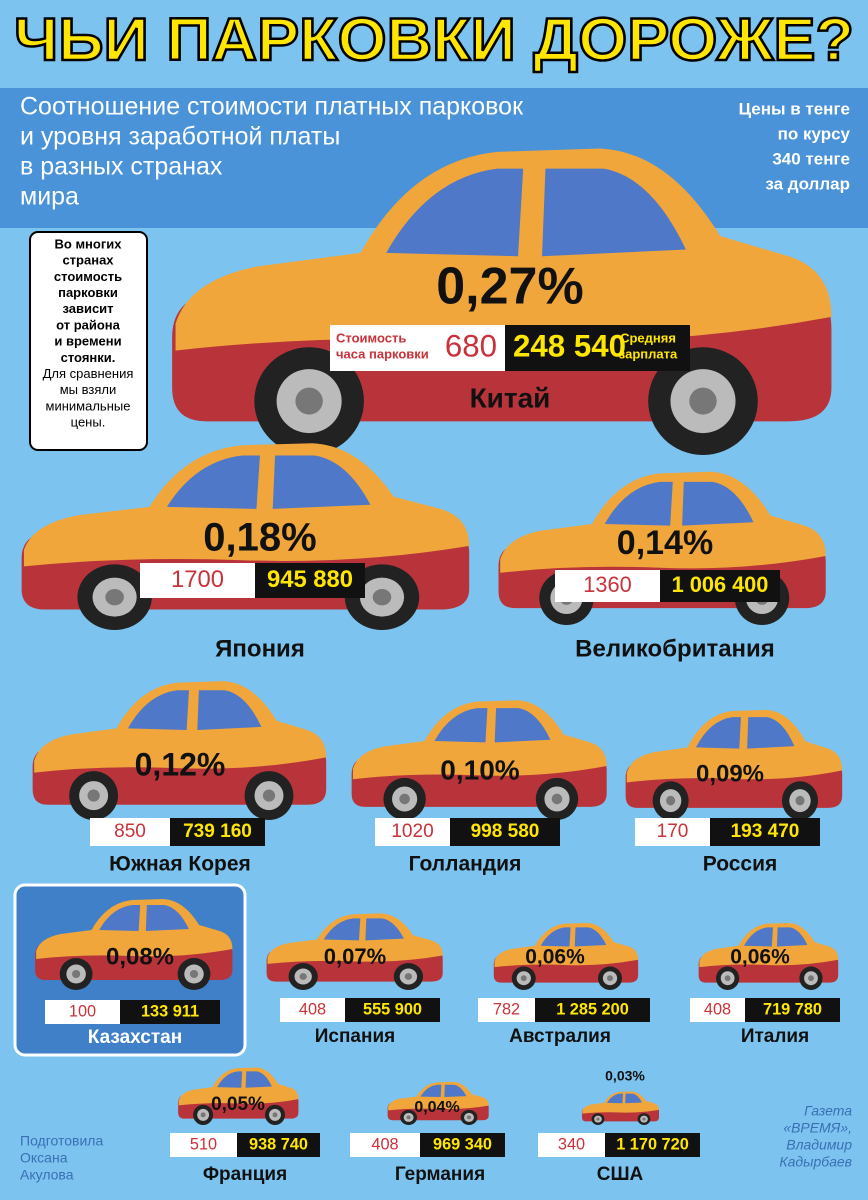 This screenshot has height=1200, width=868. What do you see at coordinates (509, 287) in the screenshot?
I see `percent: 0,27%` at bounding box center [509, 287].